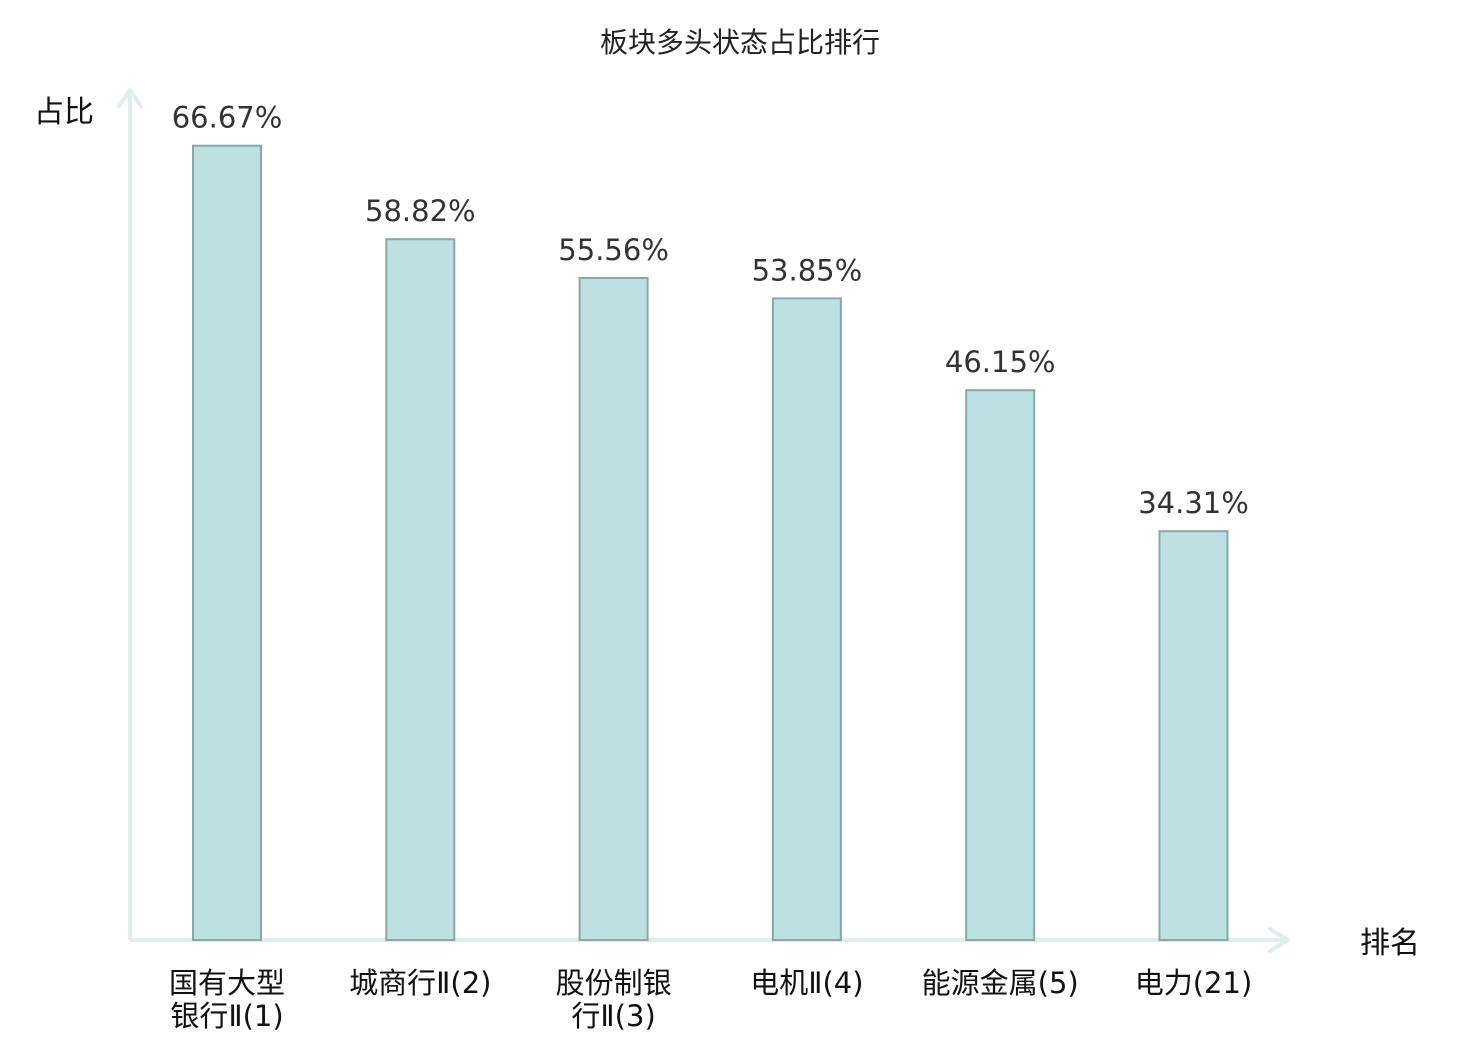  What do you see at coordinates (807, 270) in the screenshot?
I see `value-label-3: 53.85%` at bounding box center [807, 270].